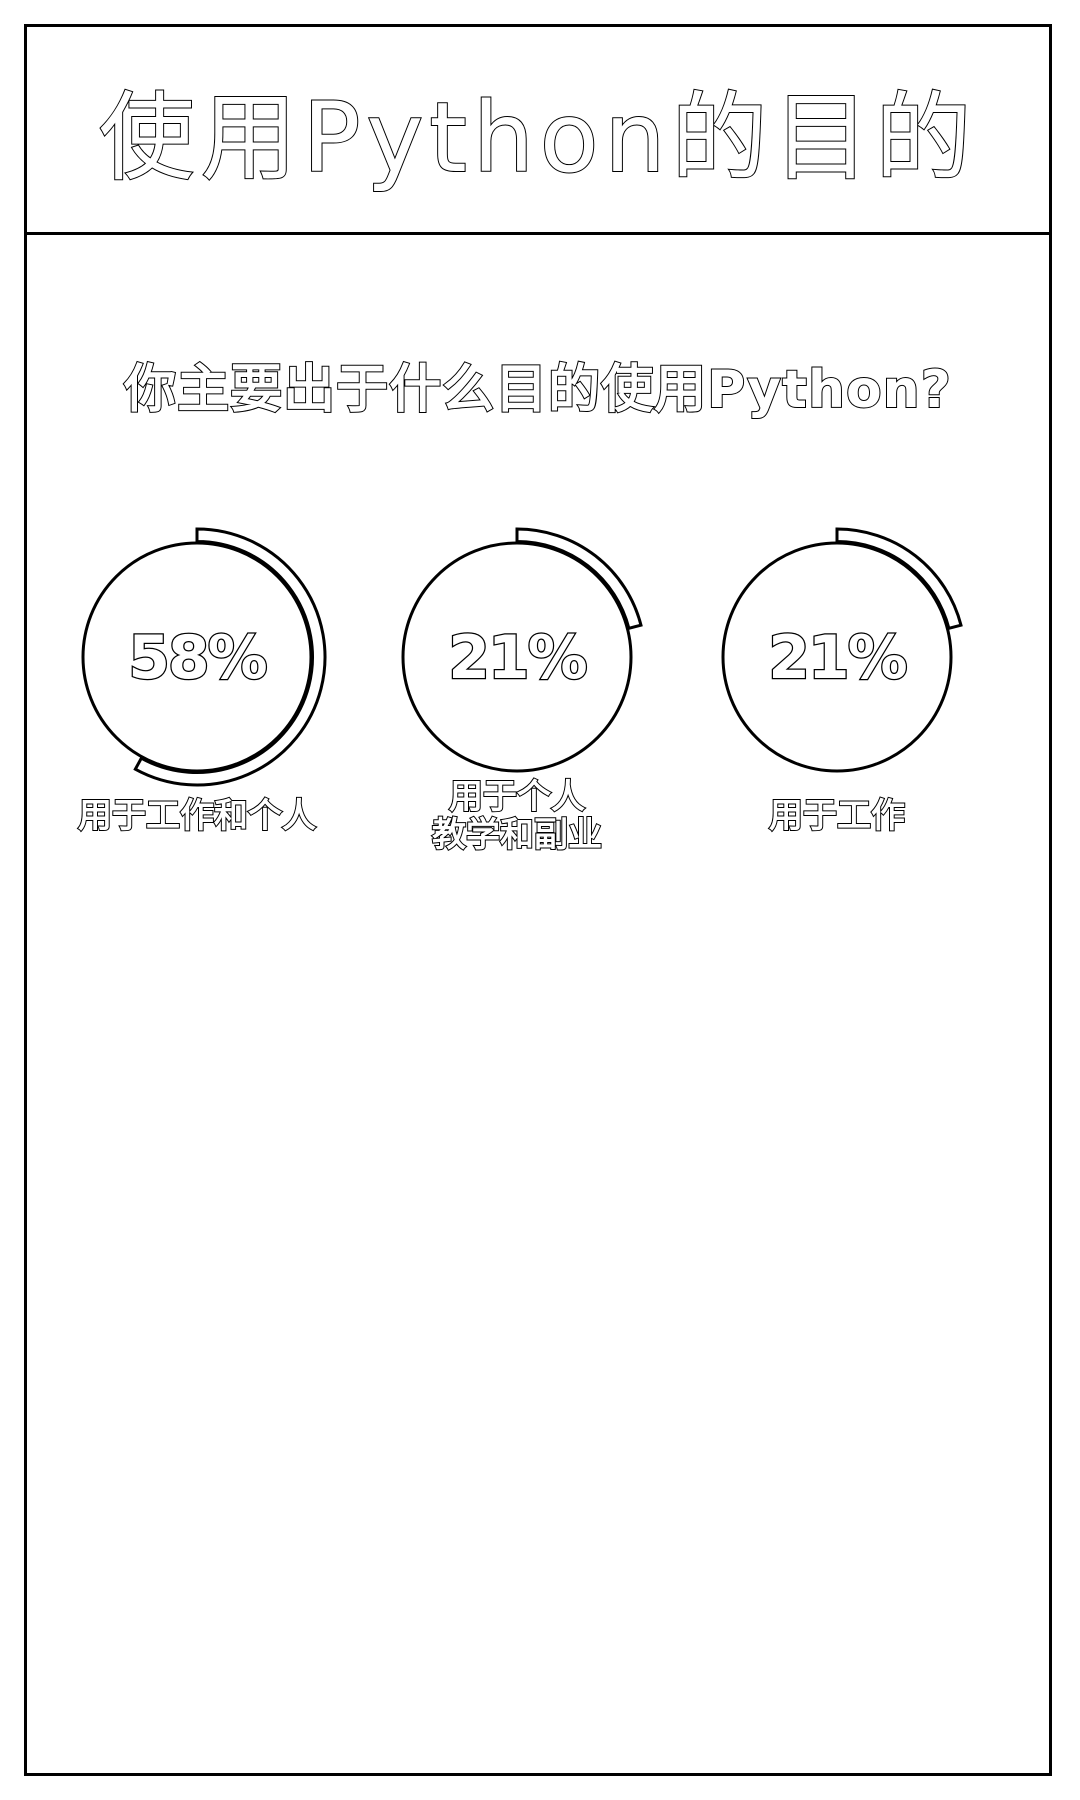 This screenshot has height=1800, width=1080. I want to click on donut-category-label-2-line-2: 教学和副业, so click(517, 835).